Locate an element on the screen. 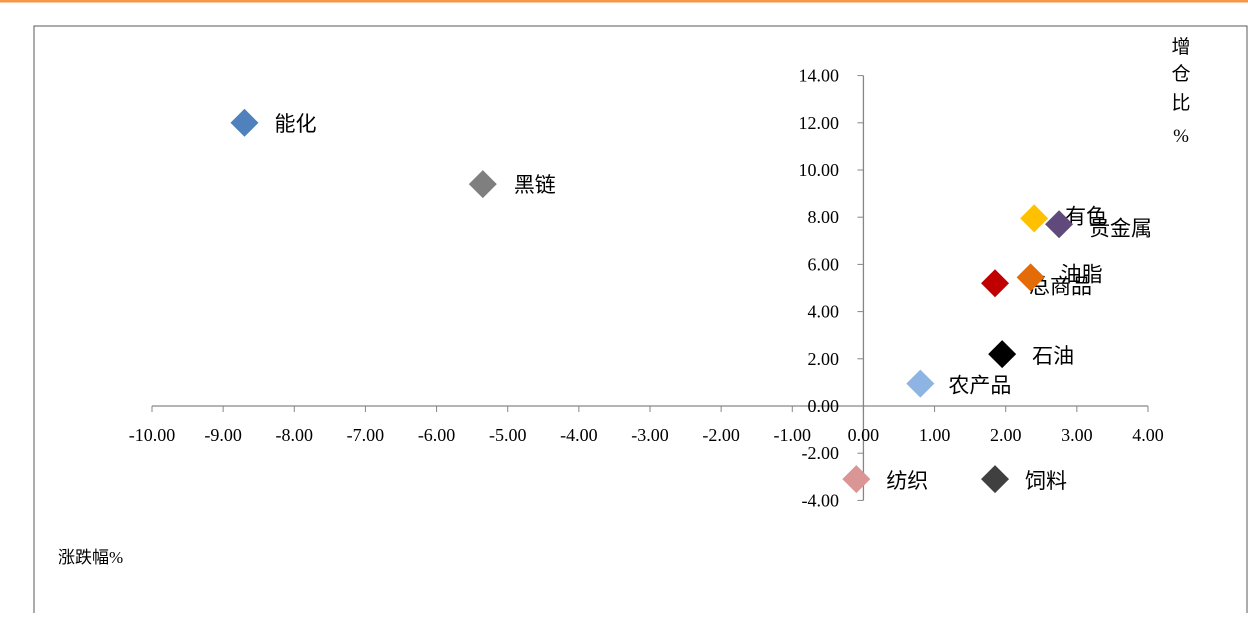  y-tick-label: 2.00 is located at coordinates (824, 359).